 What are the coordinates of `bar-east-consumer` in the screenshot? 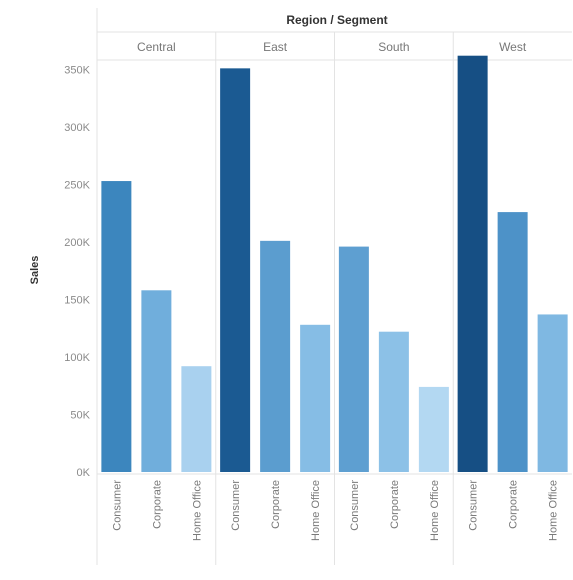 It's located at (235, 270).